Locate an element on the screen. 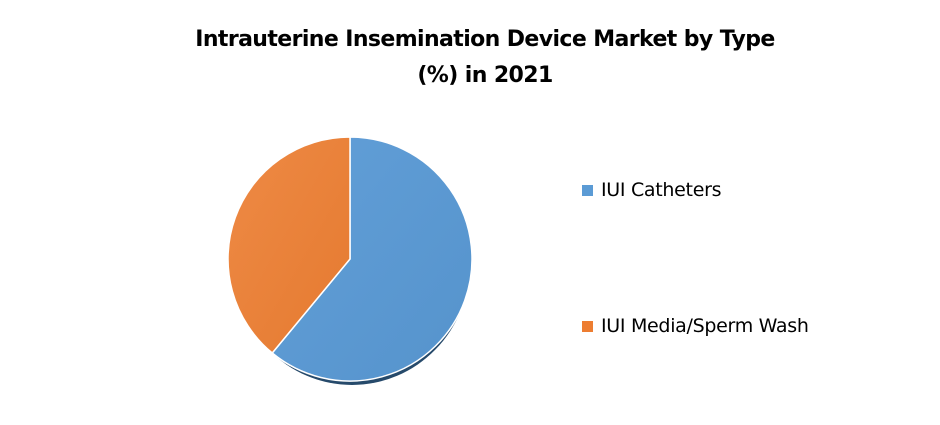 The image size is (940, 425). pie-slice-iui-catheters is located at coordinates (372, 259).